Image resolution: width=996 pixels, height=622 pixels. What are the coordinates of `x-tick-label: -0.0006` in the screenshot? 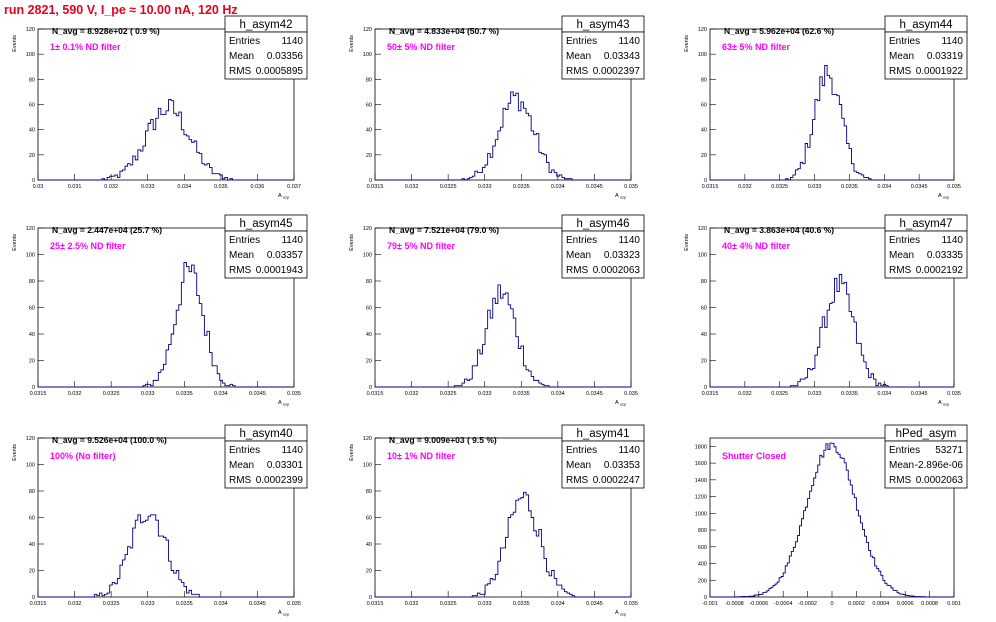 It's located at (758, 604).